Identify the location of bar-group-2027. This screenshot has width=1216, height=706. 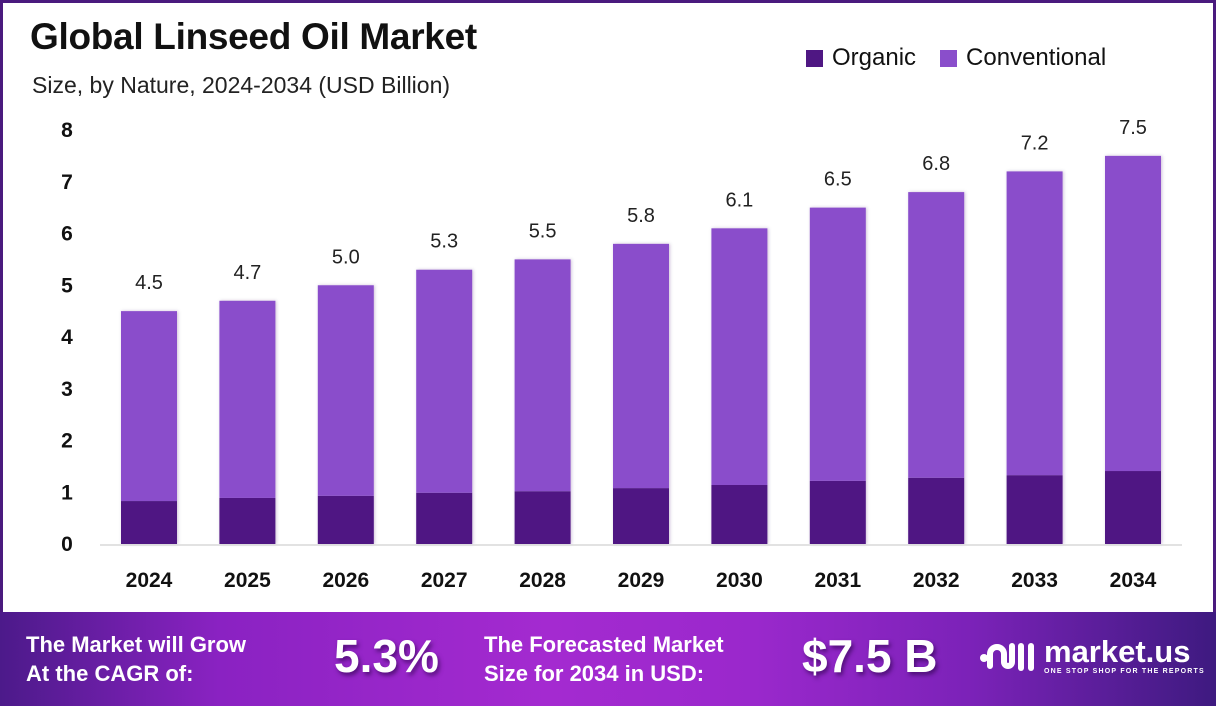
(444, 406).